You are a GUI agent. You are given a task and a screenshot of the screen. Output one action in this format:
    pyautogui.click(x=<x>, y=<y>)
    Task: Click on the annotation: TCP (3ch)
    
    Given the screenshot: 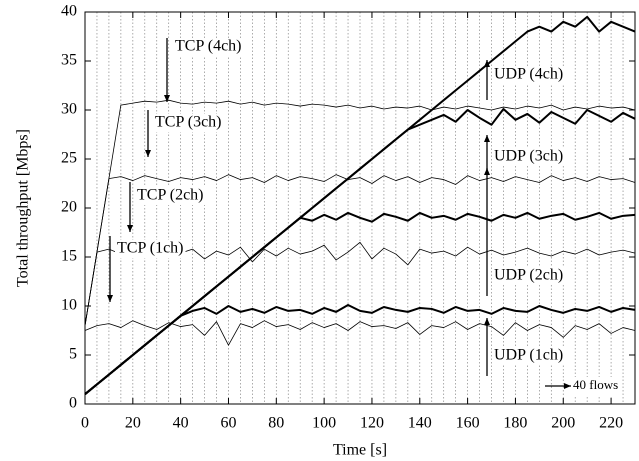 What is the action you would take?
    pyautogui.click(x=188, y=122)
    